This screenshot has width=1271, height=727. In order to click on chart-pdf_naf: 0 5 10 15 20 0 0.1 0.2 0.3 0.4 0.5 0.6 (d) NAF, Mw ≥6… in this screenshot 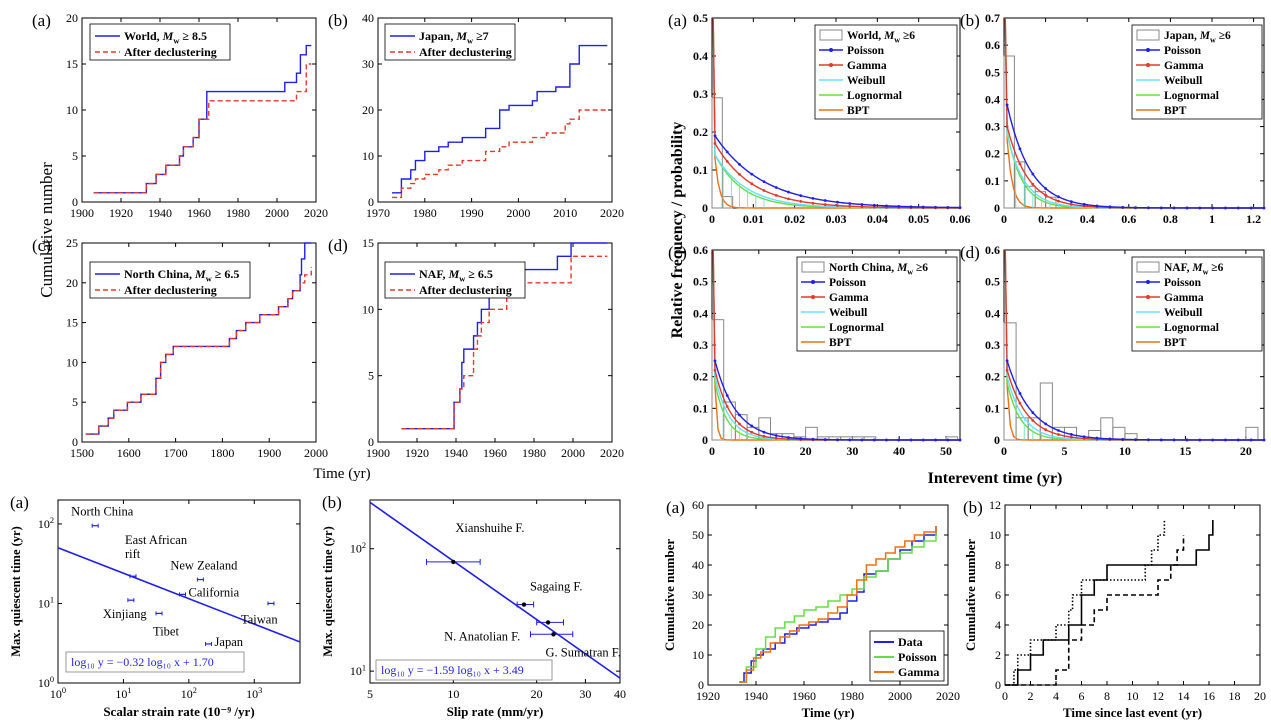, I will do `click(1113, 350)`.